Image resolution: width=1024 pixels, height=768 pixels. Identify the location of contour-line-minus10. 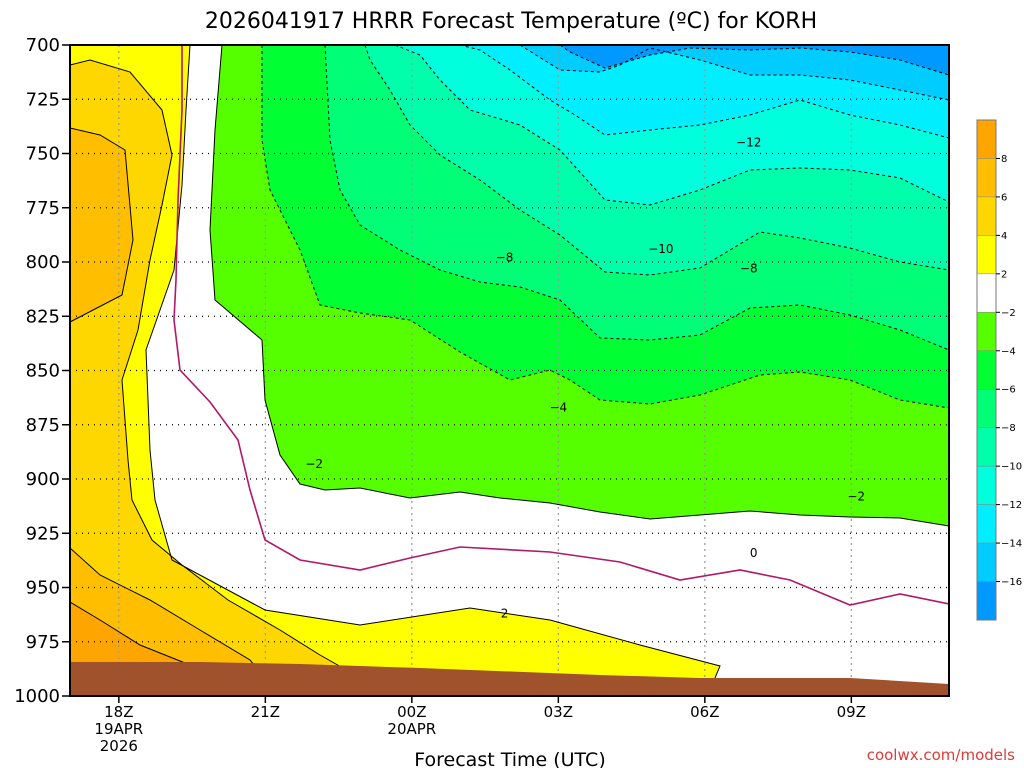
(671, 125).